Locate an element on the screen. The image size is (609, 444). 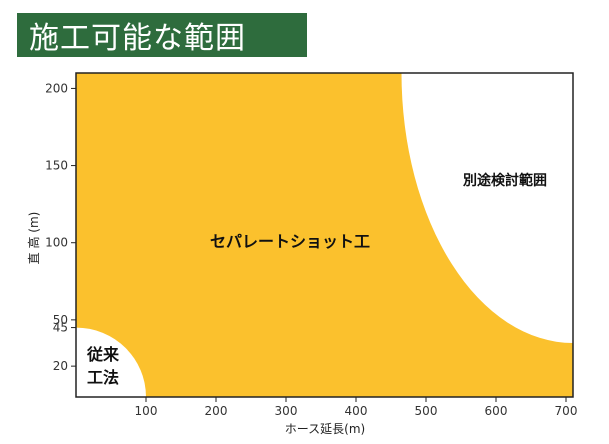
x-tick-label: 400 is located at coordinates (356, 411).